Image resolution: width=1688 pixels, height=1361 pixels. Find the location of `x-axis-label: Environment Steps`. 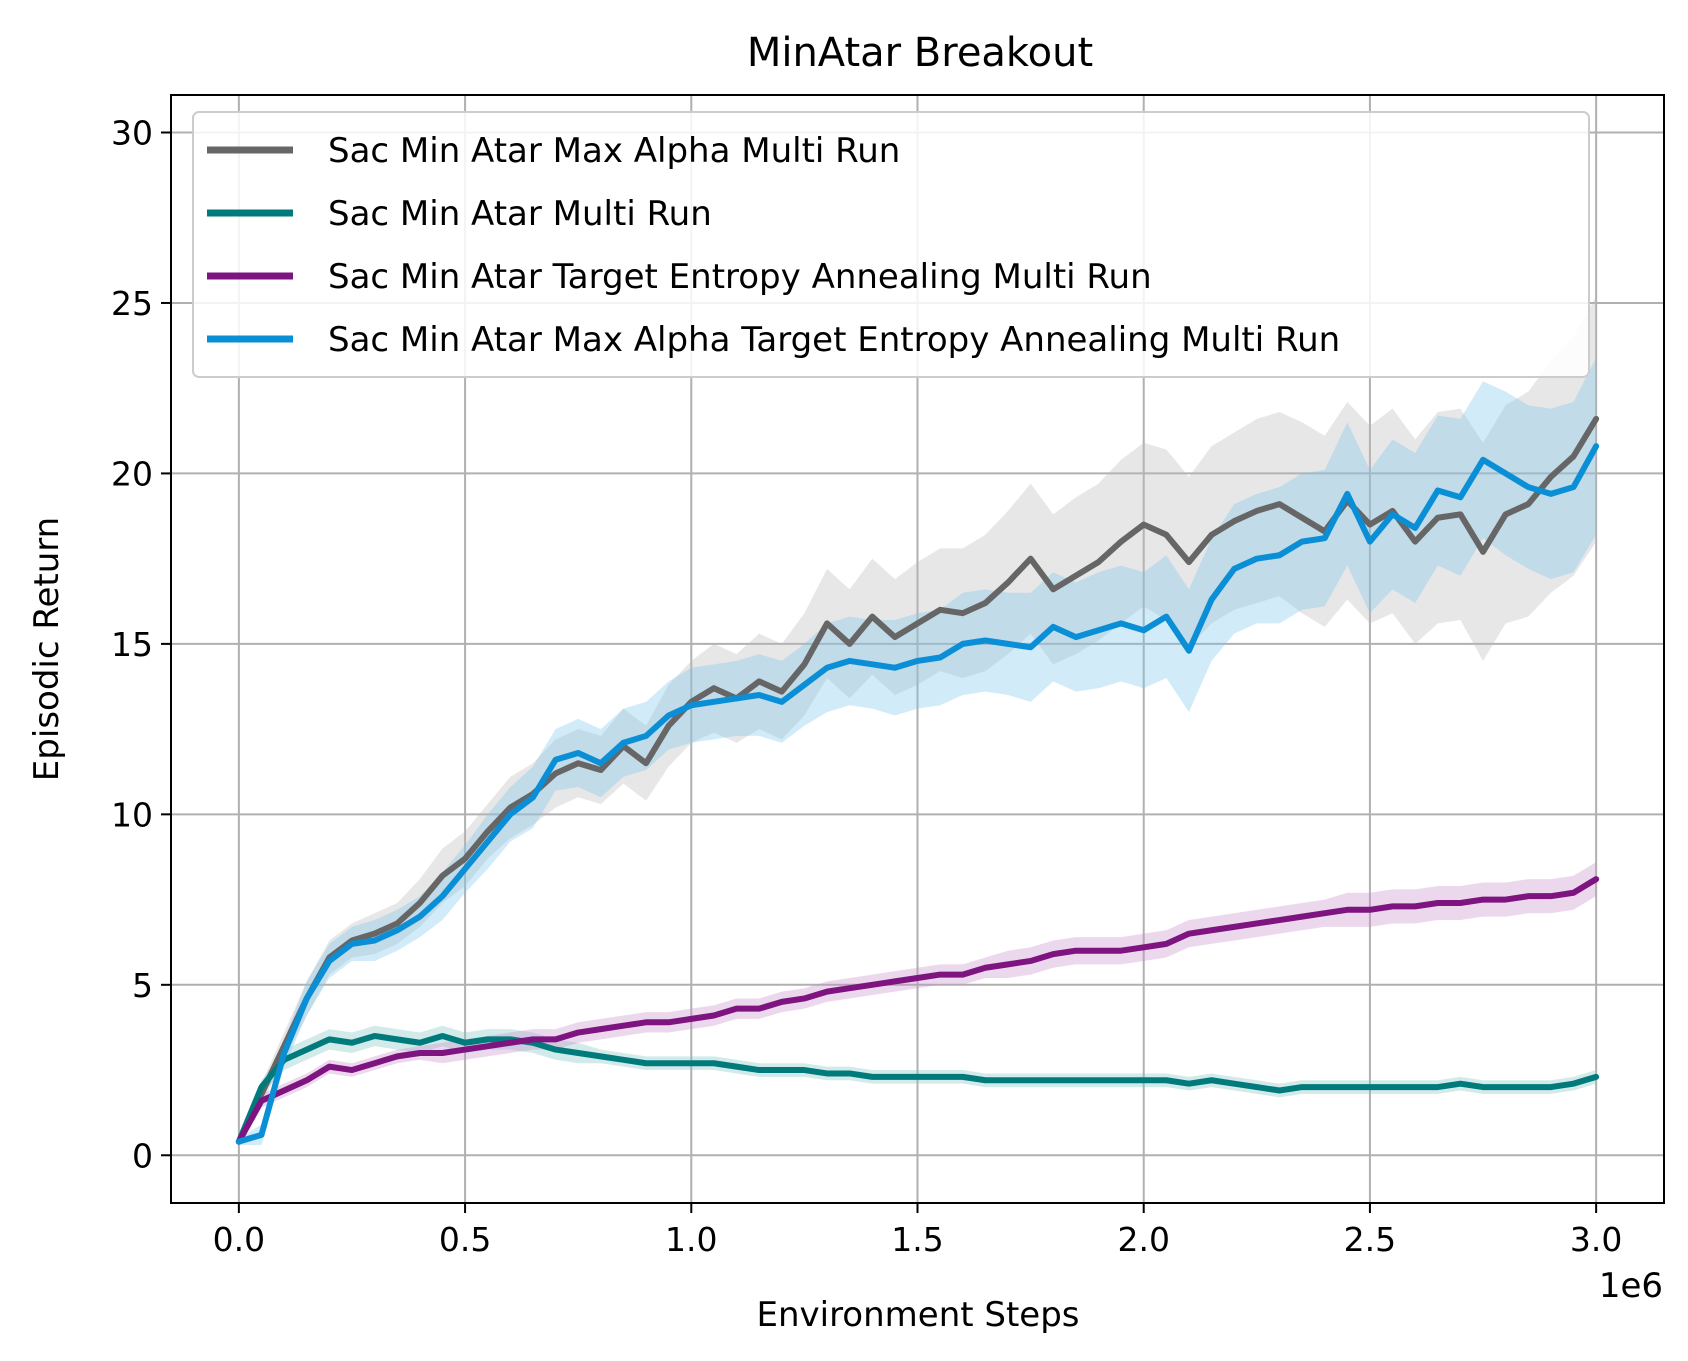

x-axis-label: Environment Steps is located at coordinates (917, 1315).